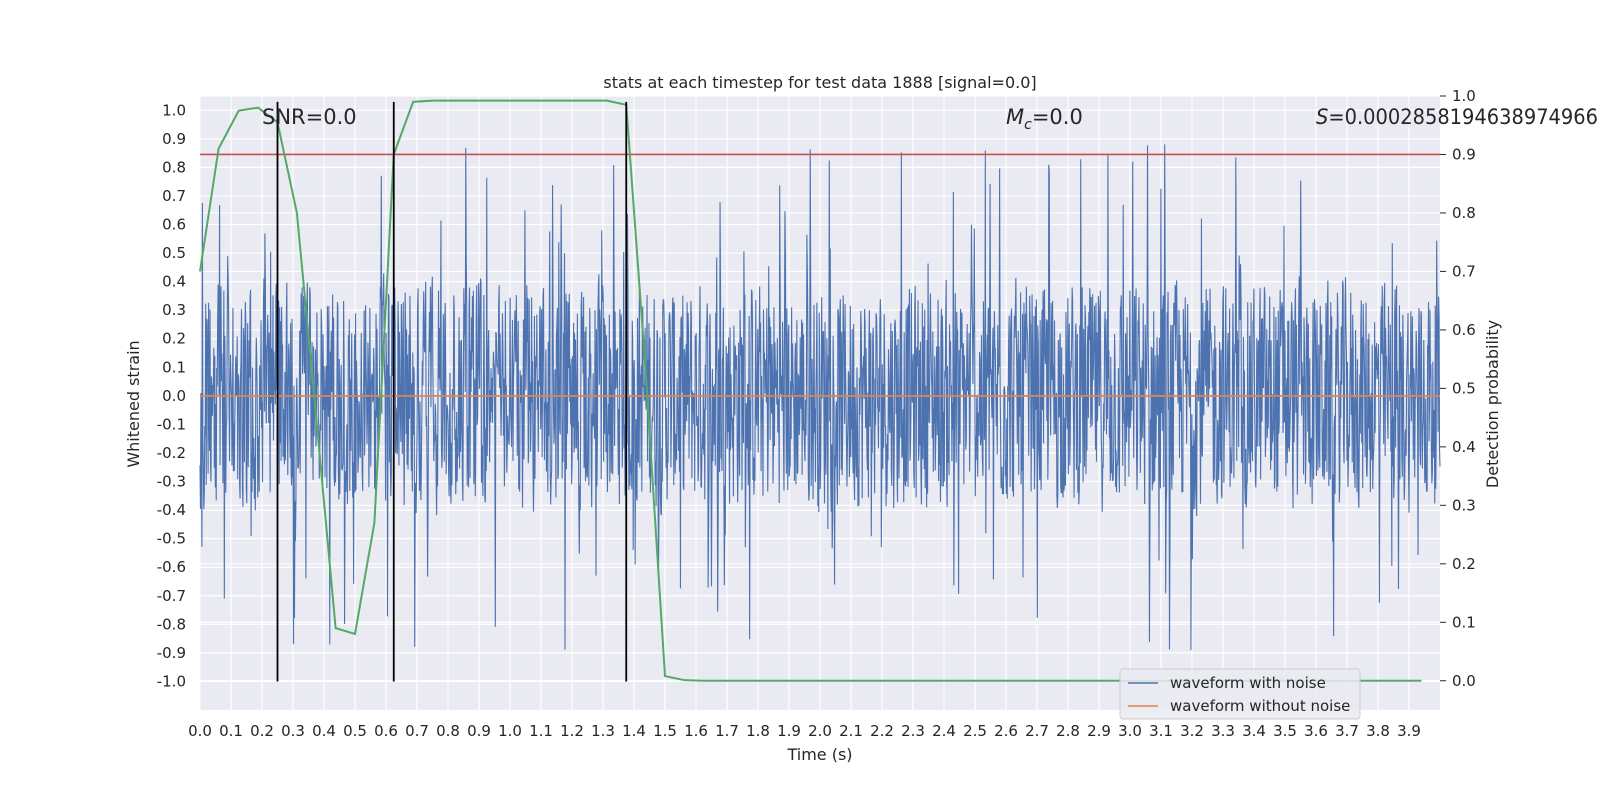 This screenshot has height=800, width=1600. I want to click on annotation-s: S=0.0002858194638974966, so click(1457, 117).